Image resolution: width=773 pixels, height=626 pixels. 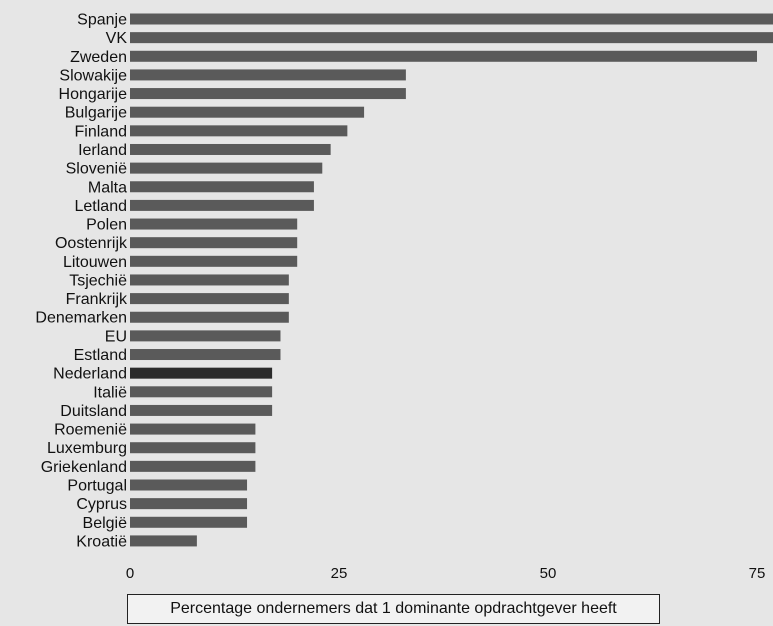 What do you see at coordinates (230, 149) in the screenshot?
I see `bar-ierland` at bounding box center [230, 149].